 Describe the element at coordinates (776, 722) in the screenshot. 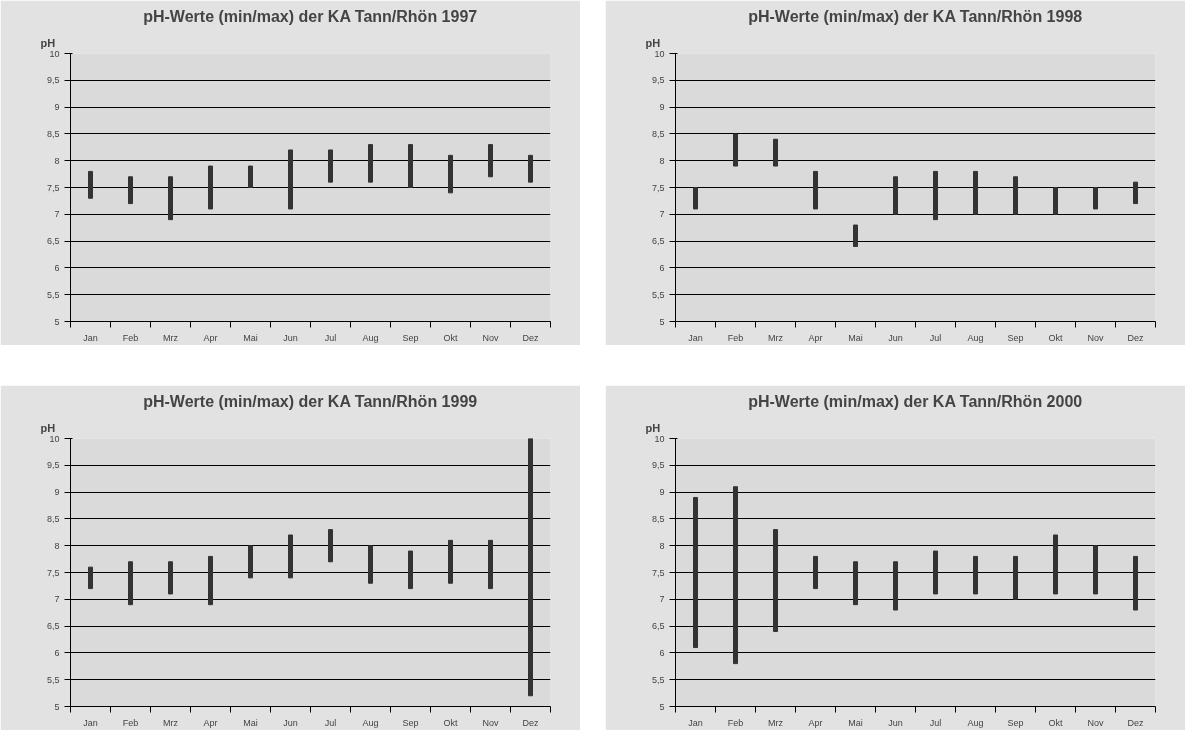

I see `x-tick-label: Mrz` at that location.